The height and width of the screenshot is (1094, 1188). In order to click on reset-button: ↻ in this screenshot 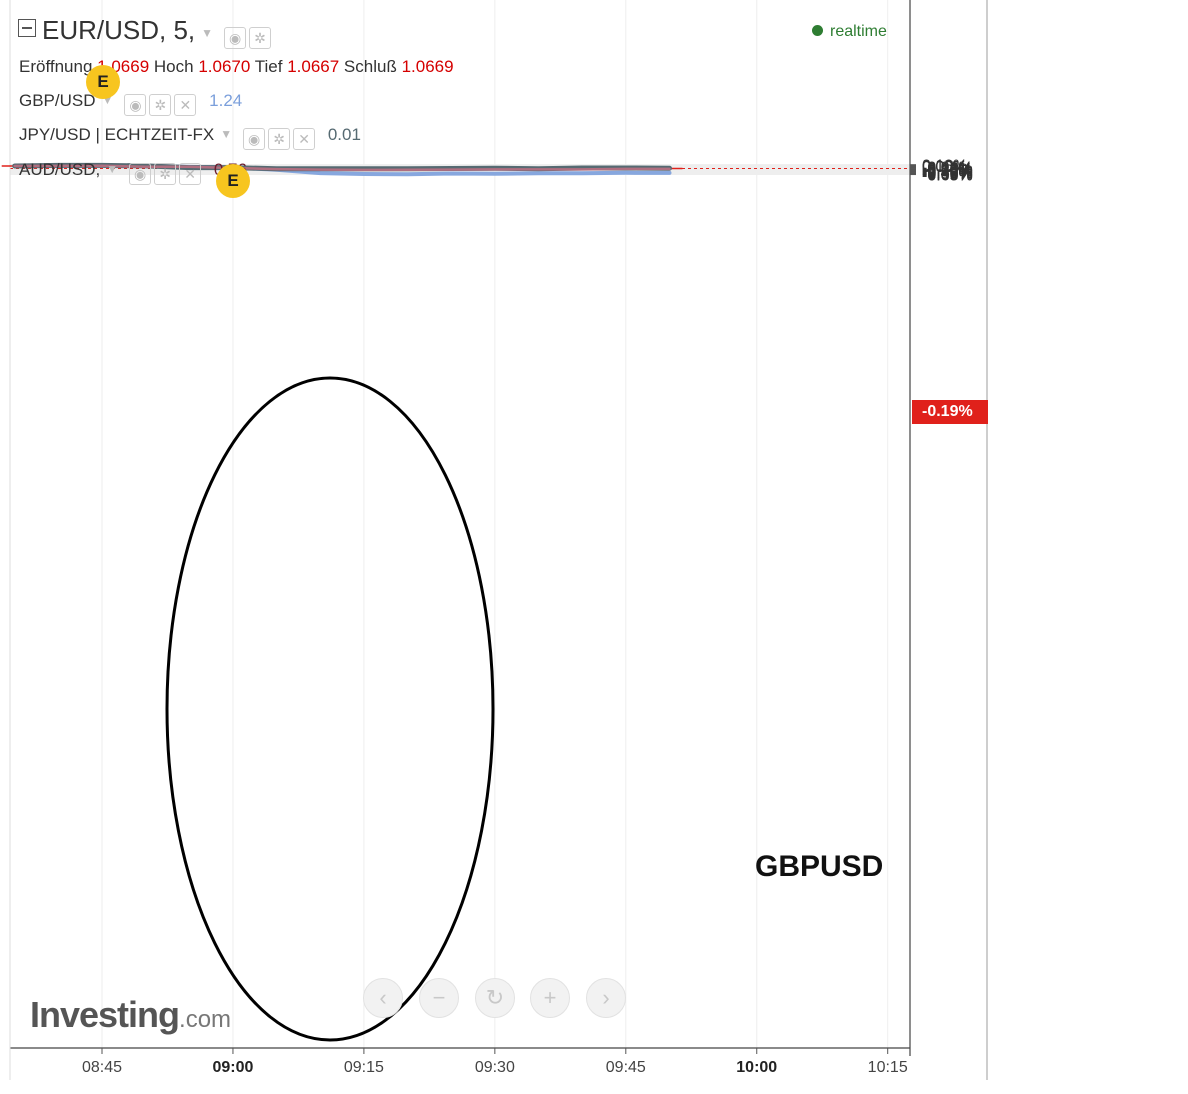, I will do `click(495, 998)`.